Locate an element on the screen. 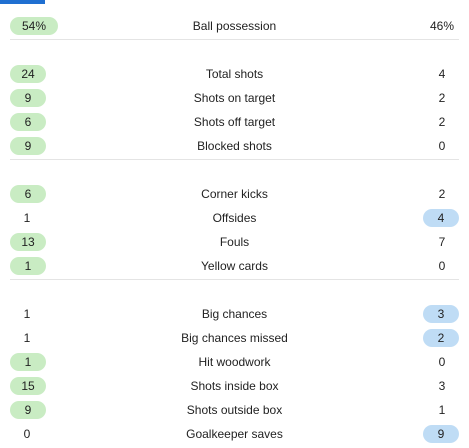 This screenshot has width=469, height=448. stat-label: Goalkeeper saves is located at coordinates (234, 434).